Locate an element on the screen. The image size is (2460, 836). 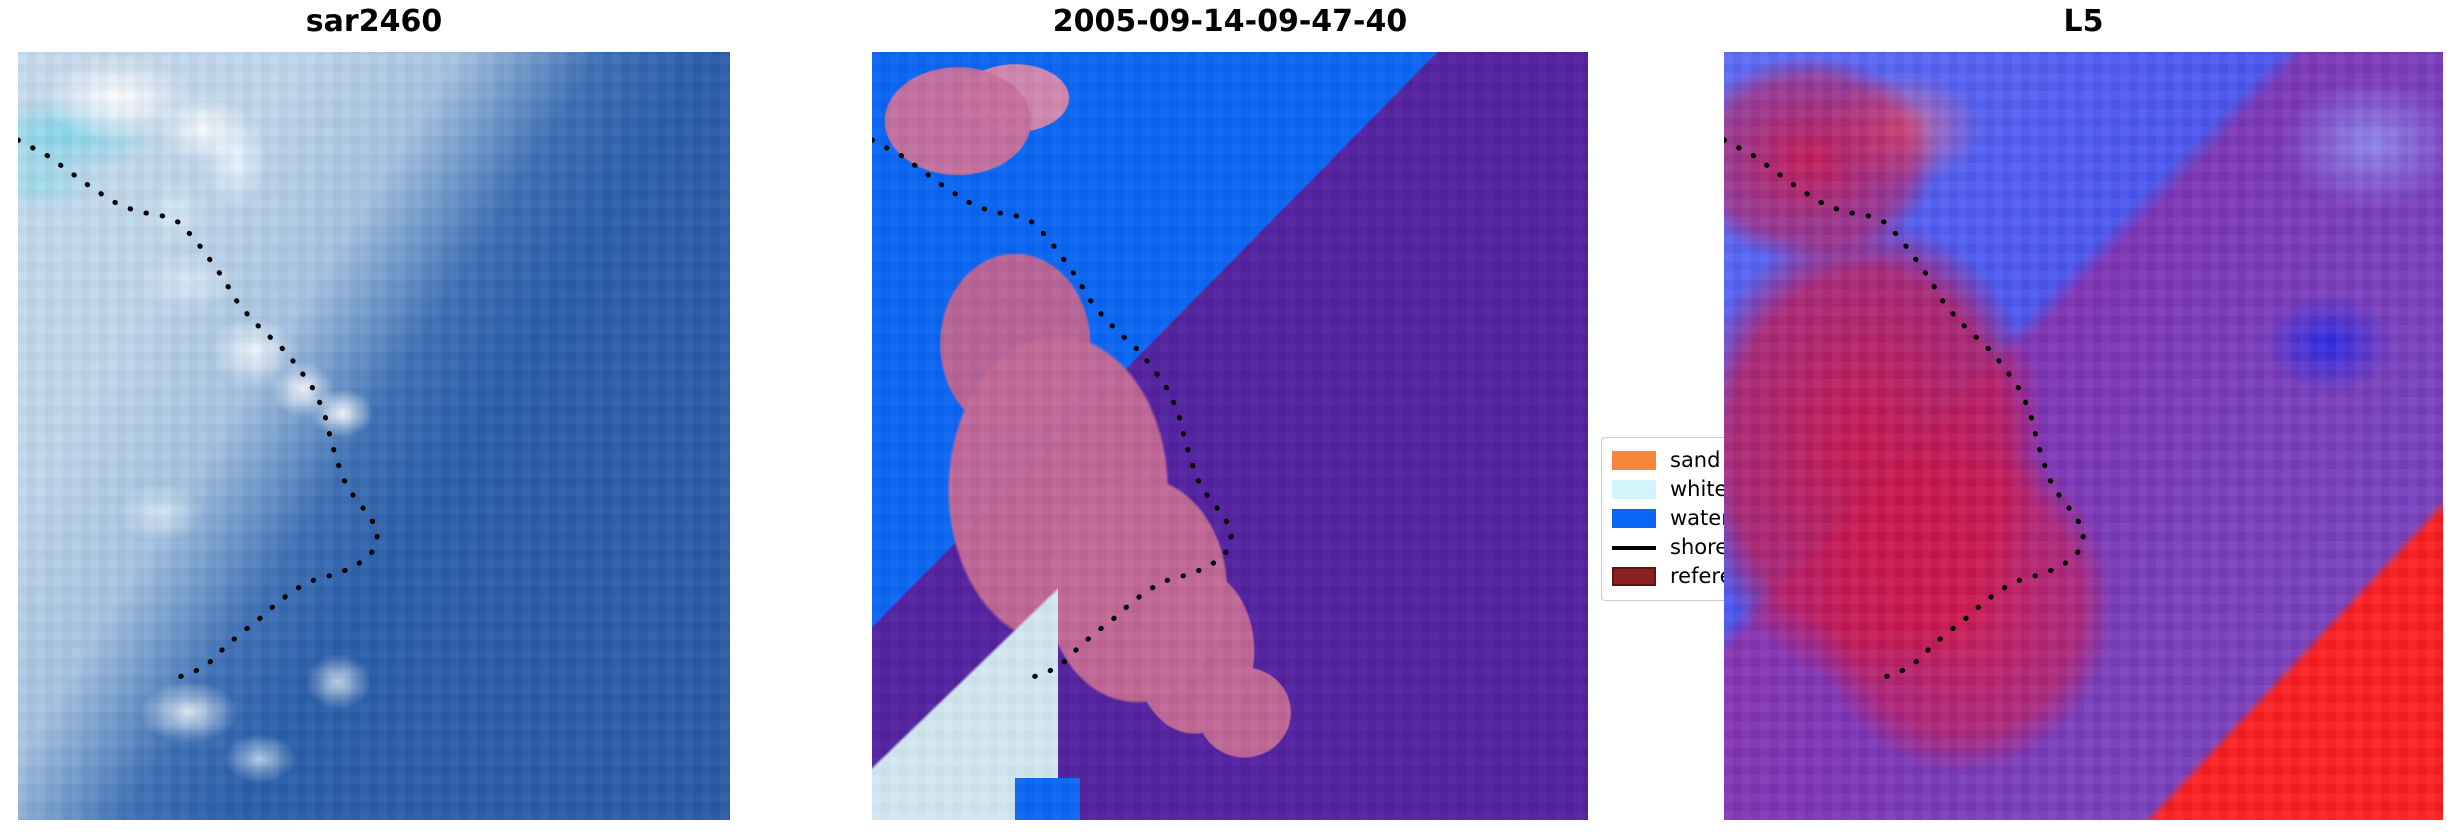
legend-swatch-whitewater is located at coordinates (1634, 489).